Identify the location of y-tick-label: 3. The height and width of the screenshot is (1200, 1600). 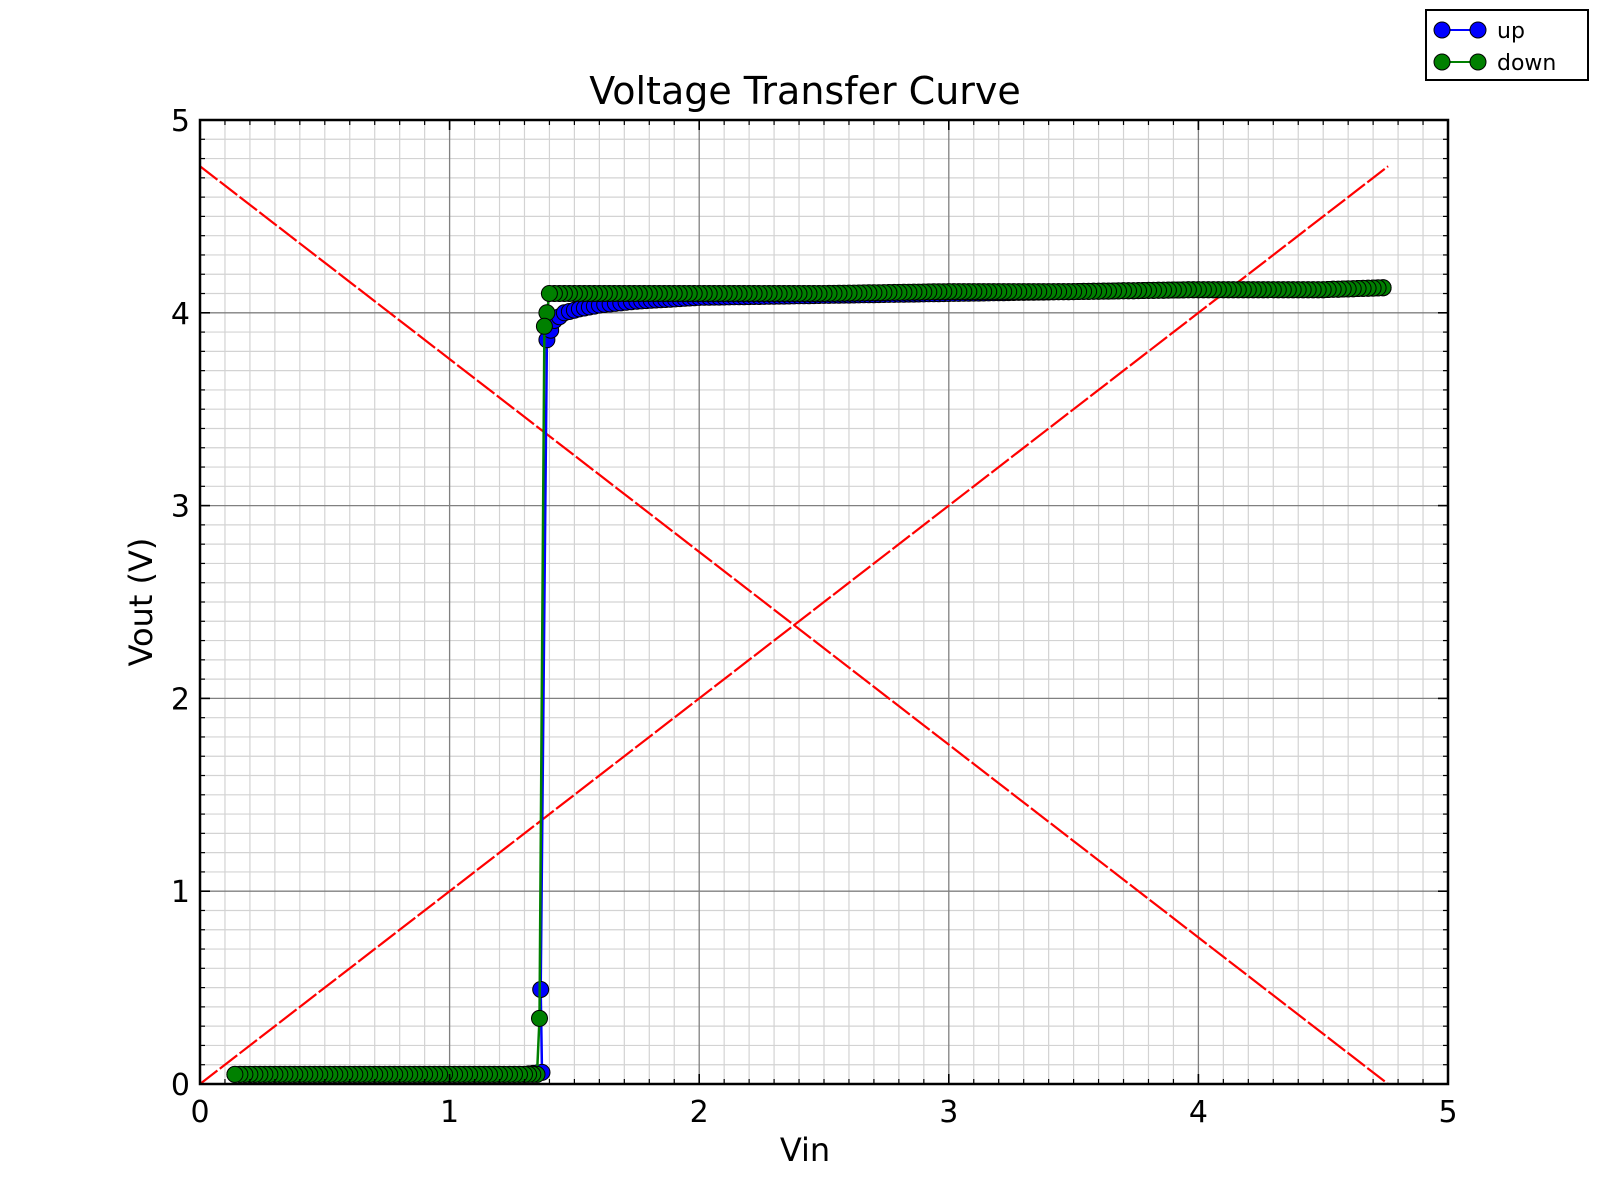
(180, 507).